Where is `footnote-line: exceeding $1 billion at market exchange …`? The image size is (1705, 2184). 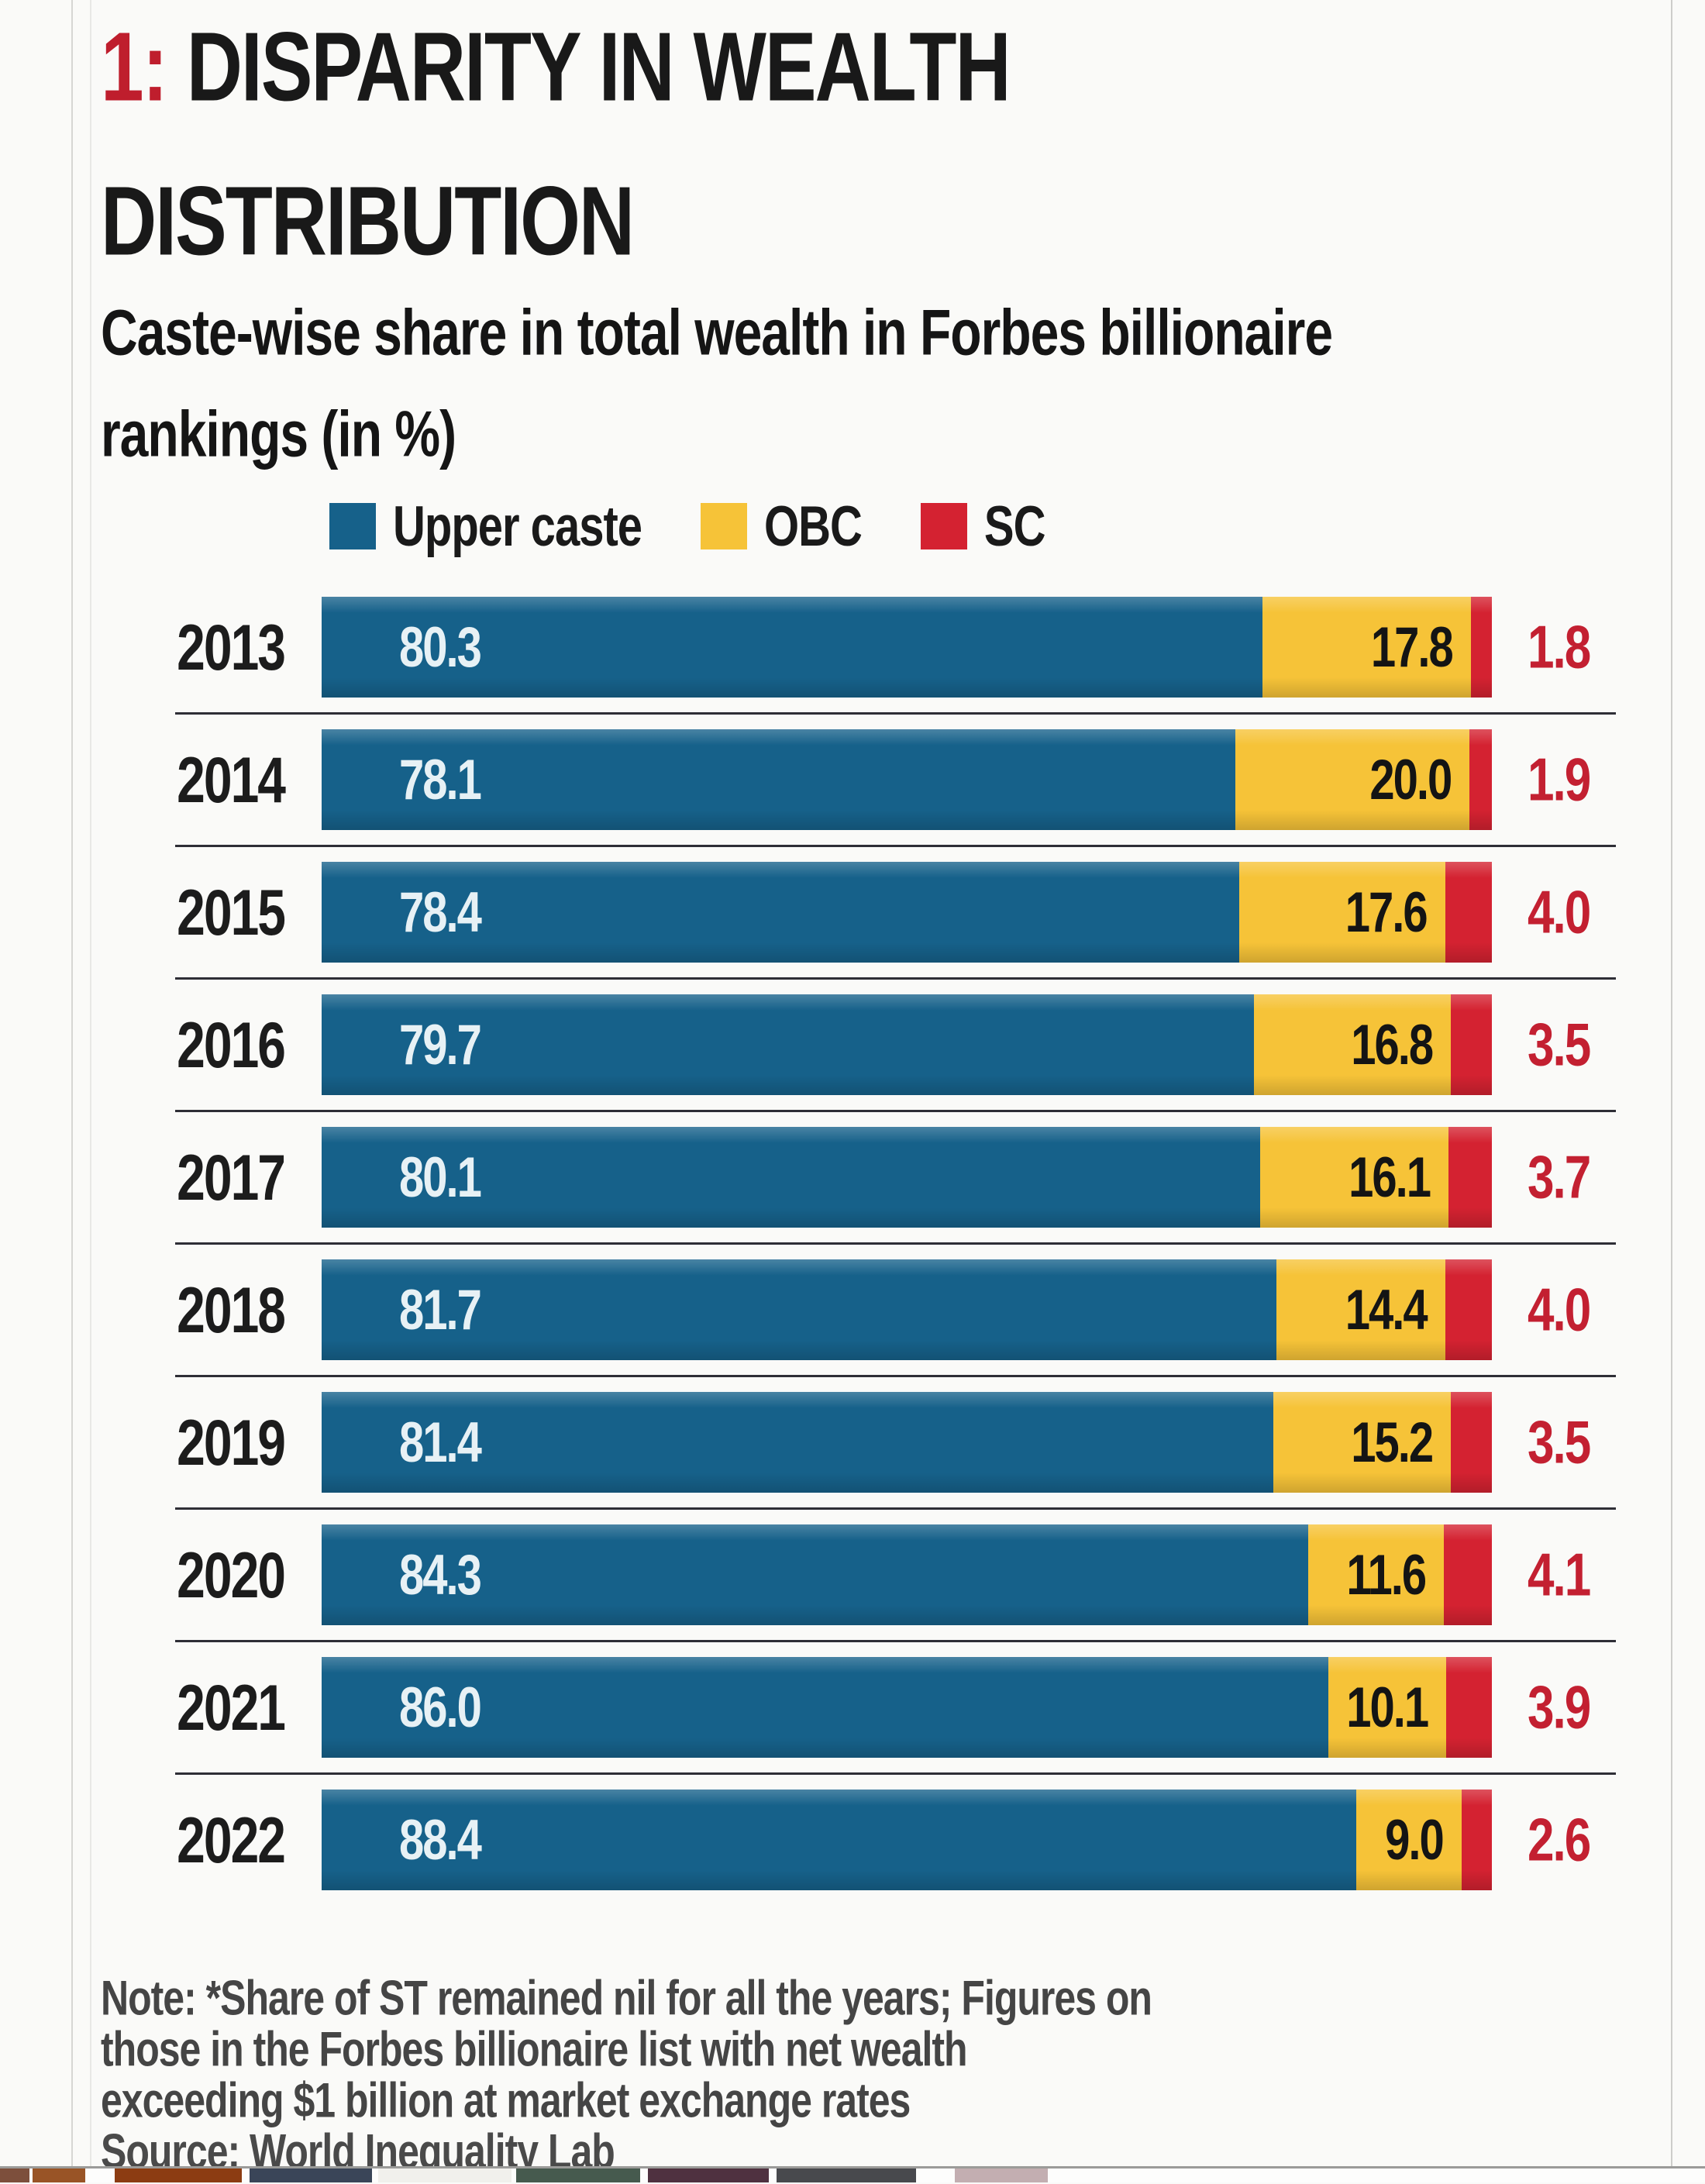
footnote-line: exceeding $1 billion at market exchange … is located at coordinates (506, 2100).